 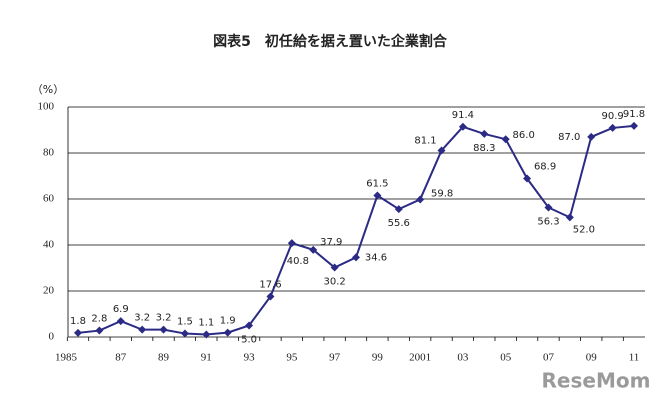 I want to click on data-label: 68.9, so click(x=545, y=167).